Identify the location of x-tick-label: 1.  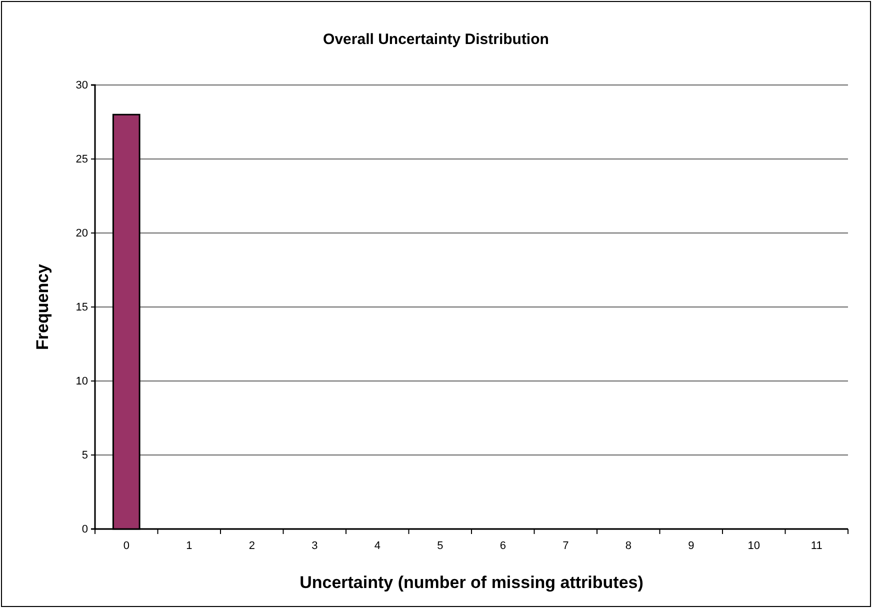
(189, 546).